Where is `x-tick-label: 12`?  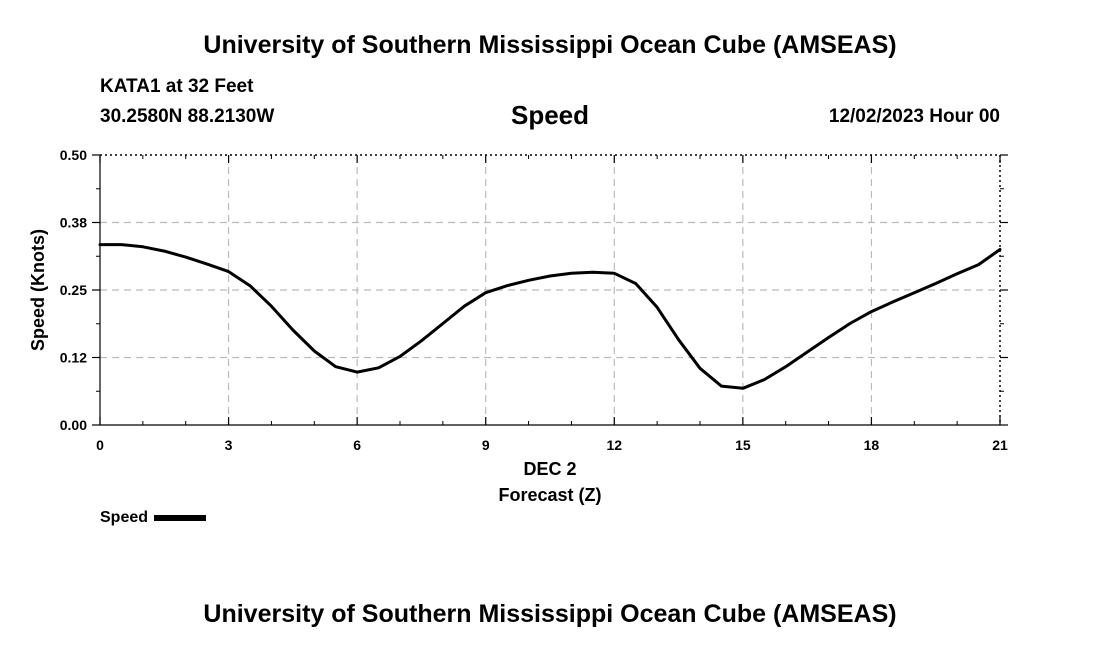
x-tick-label: 12 is located at coordinates (614, 445).